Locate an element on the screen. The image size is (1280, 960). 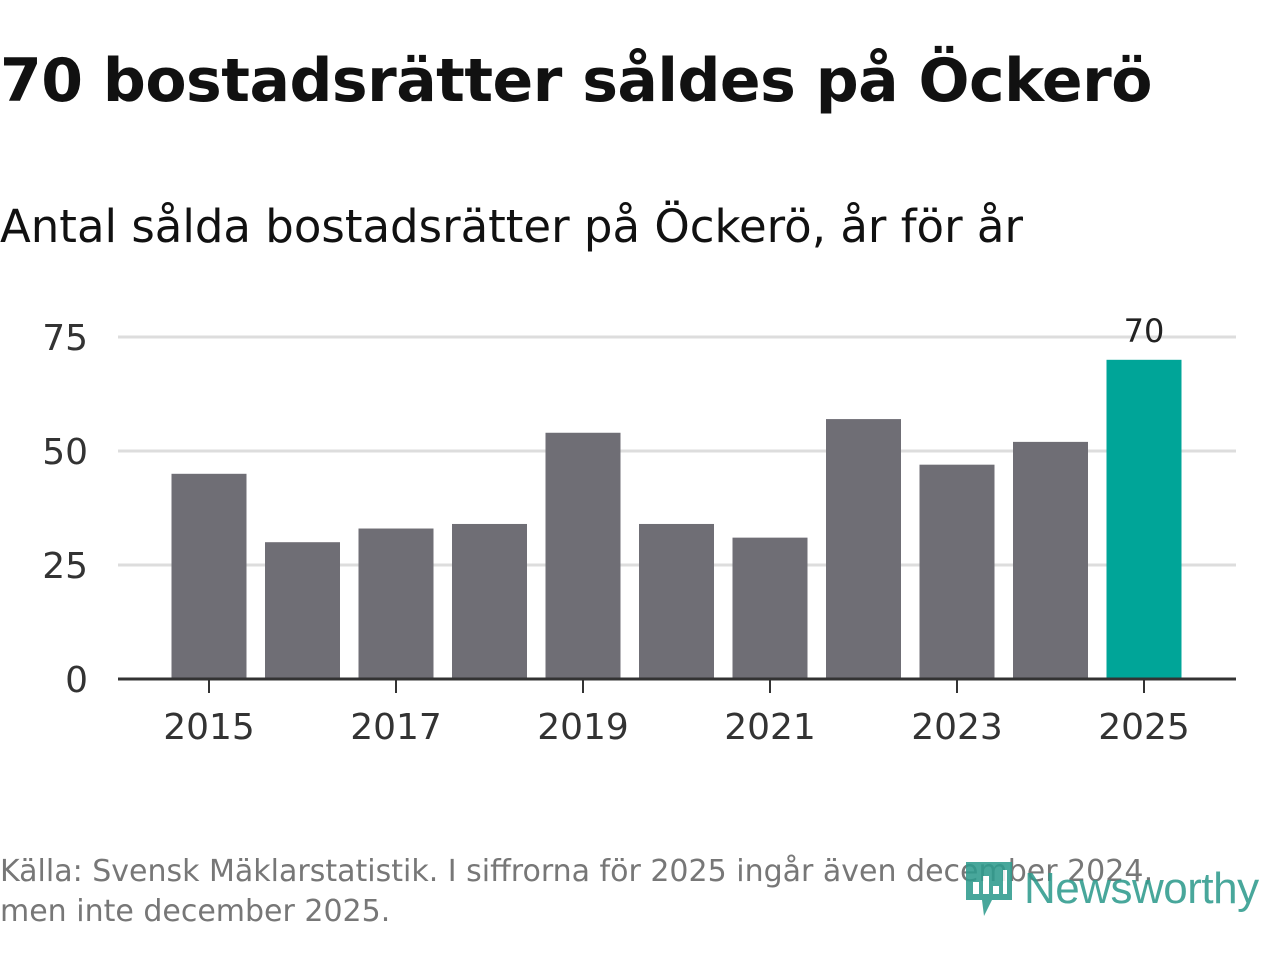
bar-2022 is located at coordinates (863, 549).